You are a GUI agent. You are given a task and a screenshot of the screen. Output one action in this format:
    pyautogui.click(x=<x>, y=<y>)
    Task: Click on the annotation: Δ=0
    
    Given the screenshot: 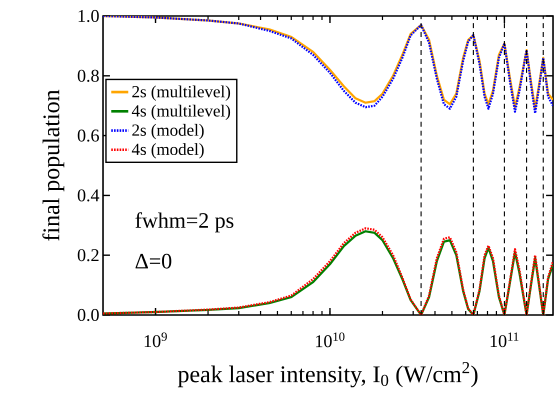 What is the action you would take?
    pyautogui.click(x=154, y=261)
    